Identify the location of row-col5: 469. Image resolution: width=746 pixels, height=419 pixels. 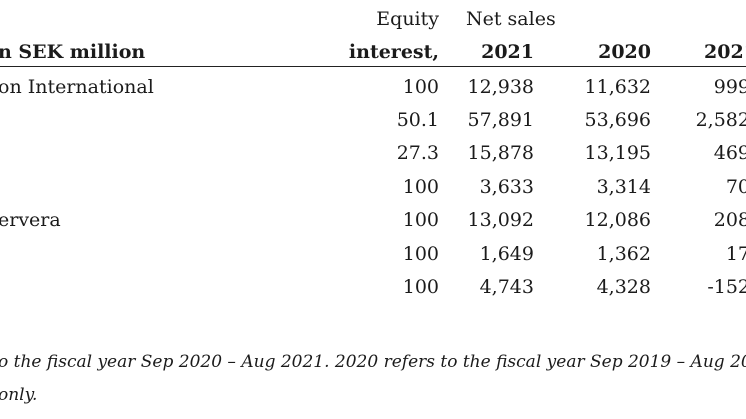
(729, 153).